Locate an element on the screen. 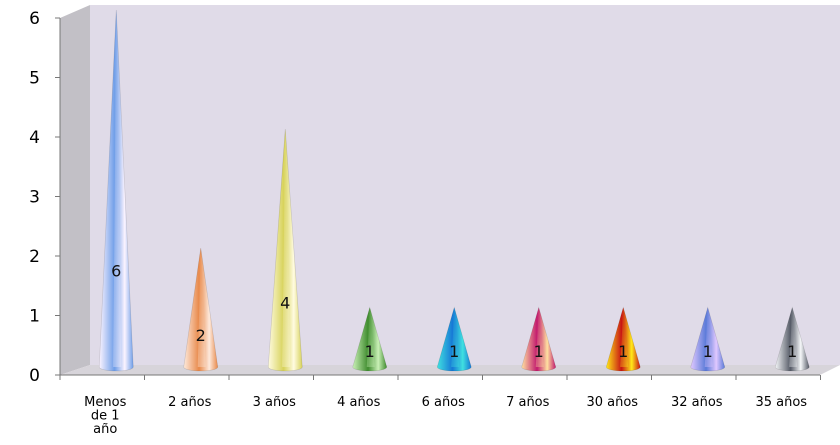  y-tick-labels: 0 1 2 3 4 5 6 is located at coordinates (44, 197).